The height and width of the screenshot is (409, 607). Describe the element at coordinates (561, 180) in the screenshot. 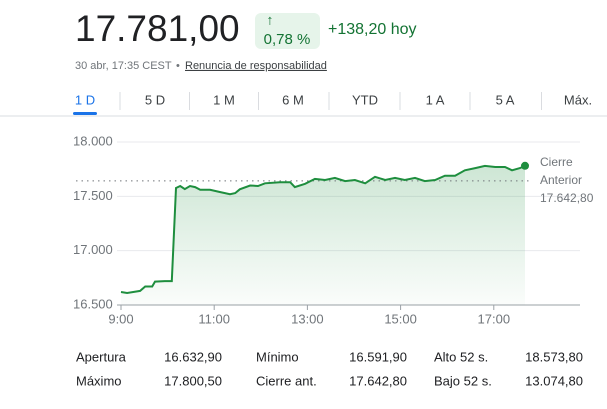

I see `reference-label: Anterior` at that location.